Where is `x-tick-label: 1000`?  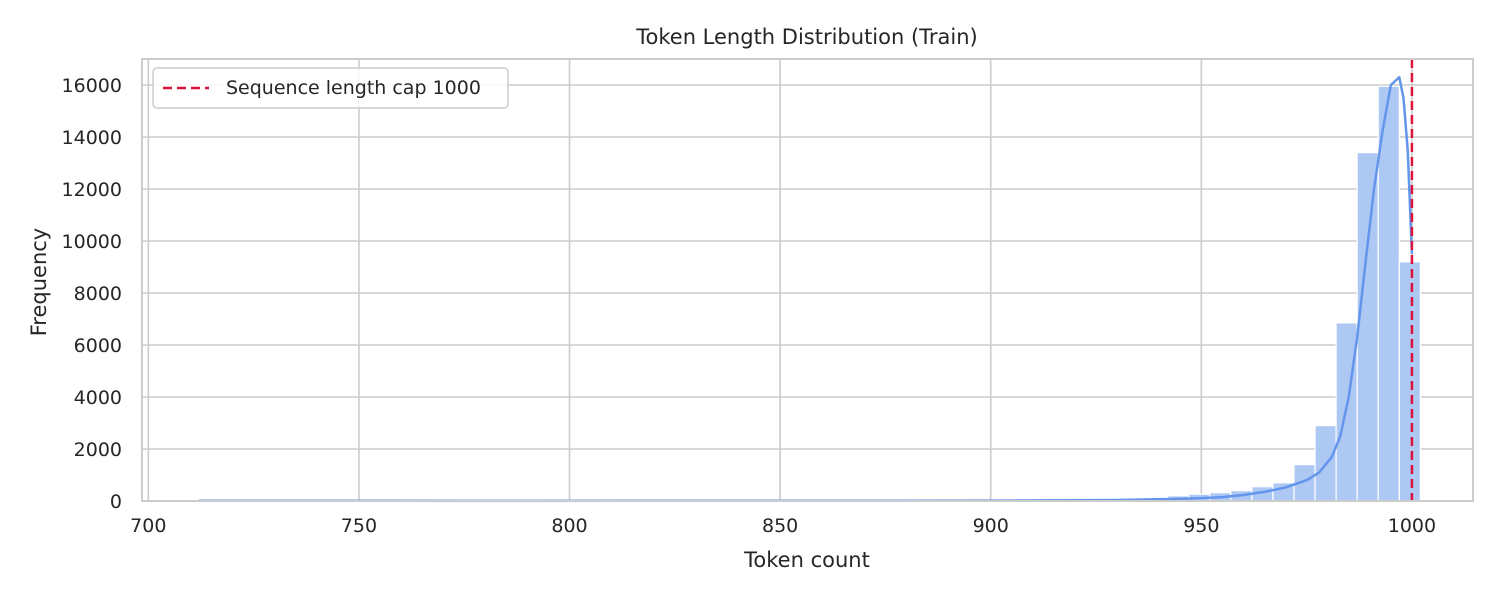 x-tick-label: 1000 is located at coordinates (1412, 526).